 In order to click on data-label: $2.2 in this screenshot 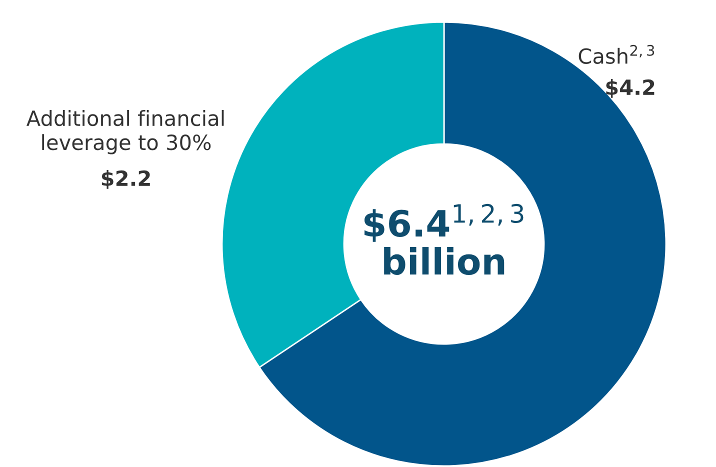, I will do `click(126, 179)`.